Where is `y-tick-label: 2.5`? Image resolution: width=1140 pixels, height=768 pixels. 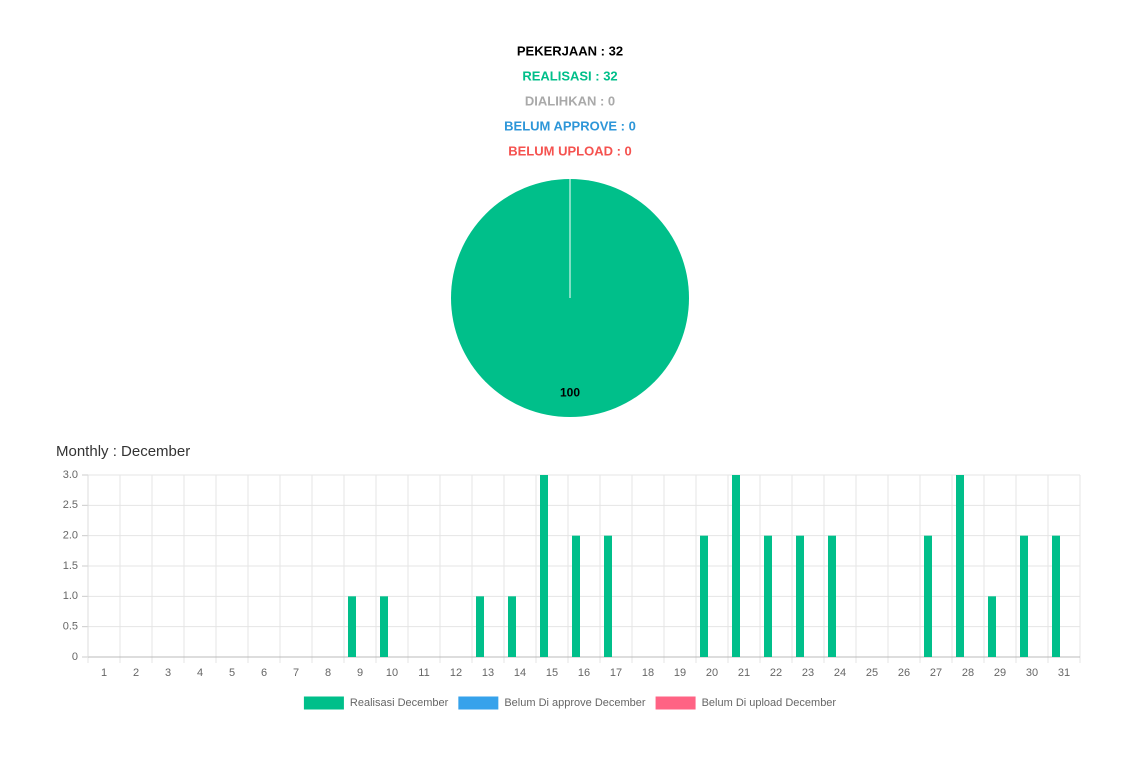
y-tick-label: 2.5 is located at coordinates (70, 505).